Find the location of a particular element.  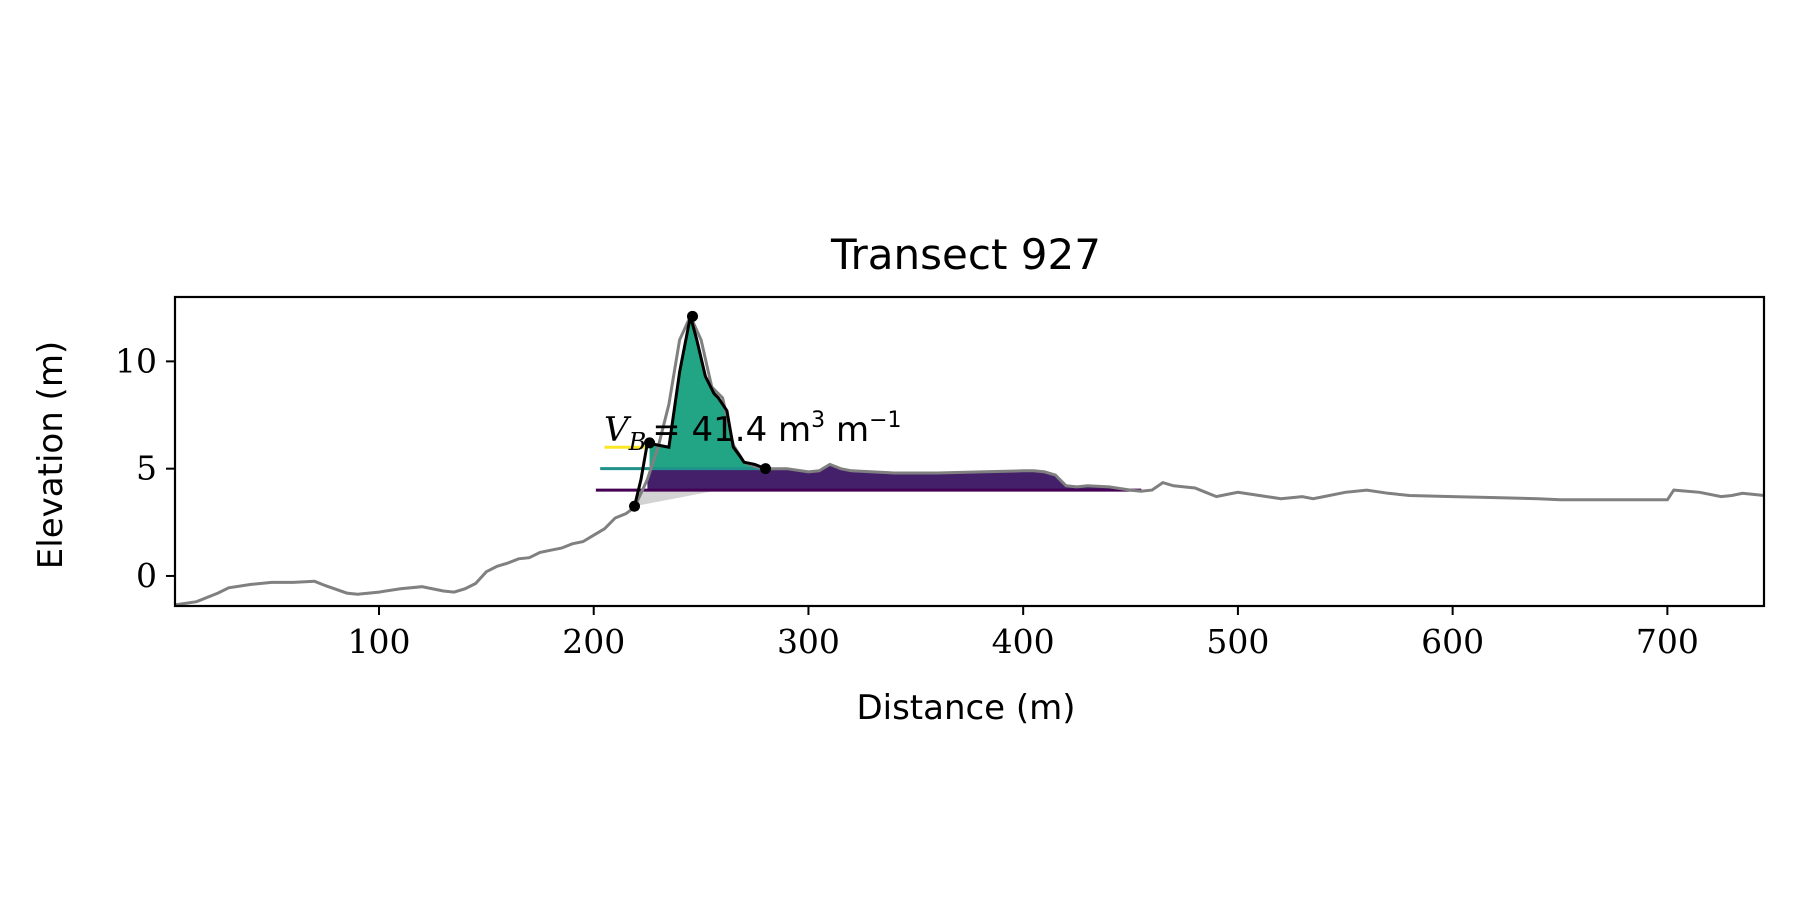

chart-title: Transect 927 is located at coordinates (965, 254).